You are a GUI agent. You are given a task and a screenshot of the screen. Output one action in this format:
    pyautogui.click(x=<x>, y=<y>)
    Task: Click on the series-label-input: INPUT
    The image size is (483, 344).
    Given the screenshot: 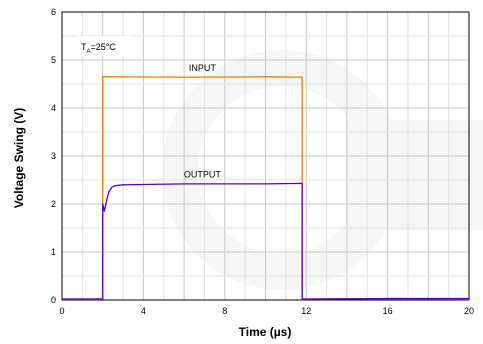 What is the action you would take?
    pyautogui.click(x=203, y=68)
    